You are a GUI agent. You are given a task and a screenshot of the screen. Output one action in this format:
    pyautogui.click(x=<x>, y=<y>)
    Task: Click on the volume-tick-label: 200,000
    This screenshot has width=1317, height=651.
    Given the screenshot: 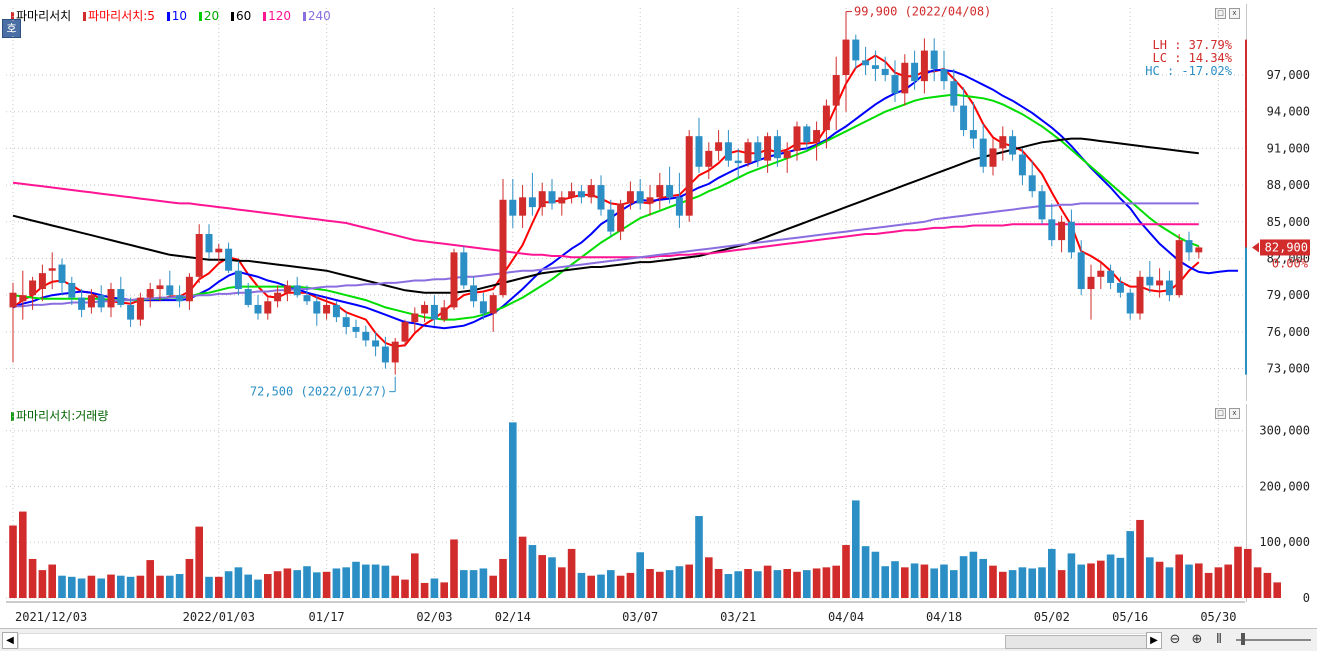 What is the action you would take?
    pyautogui.click(x=1284, y=486)
    